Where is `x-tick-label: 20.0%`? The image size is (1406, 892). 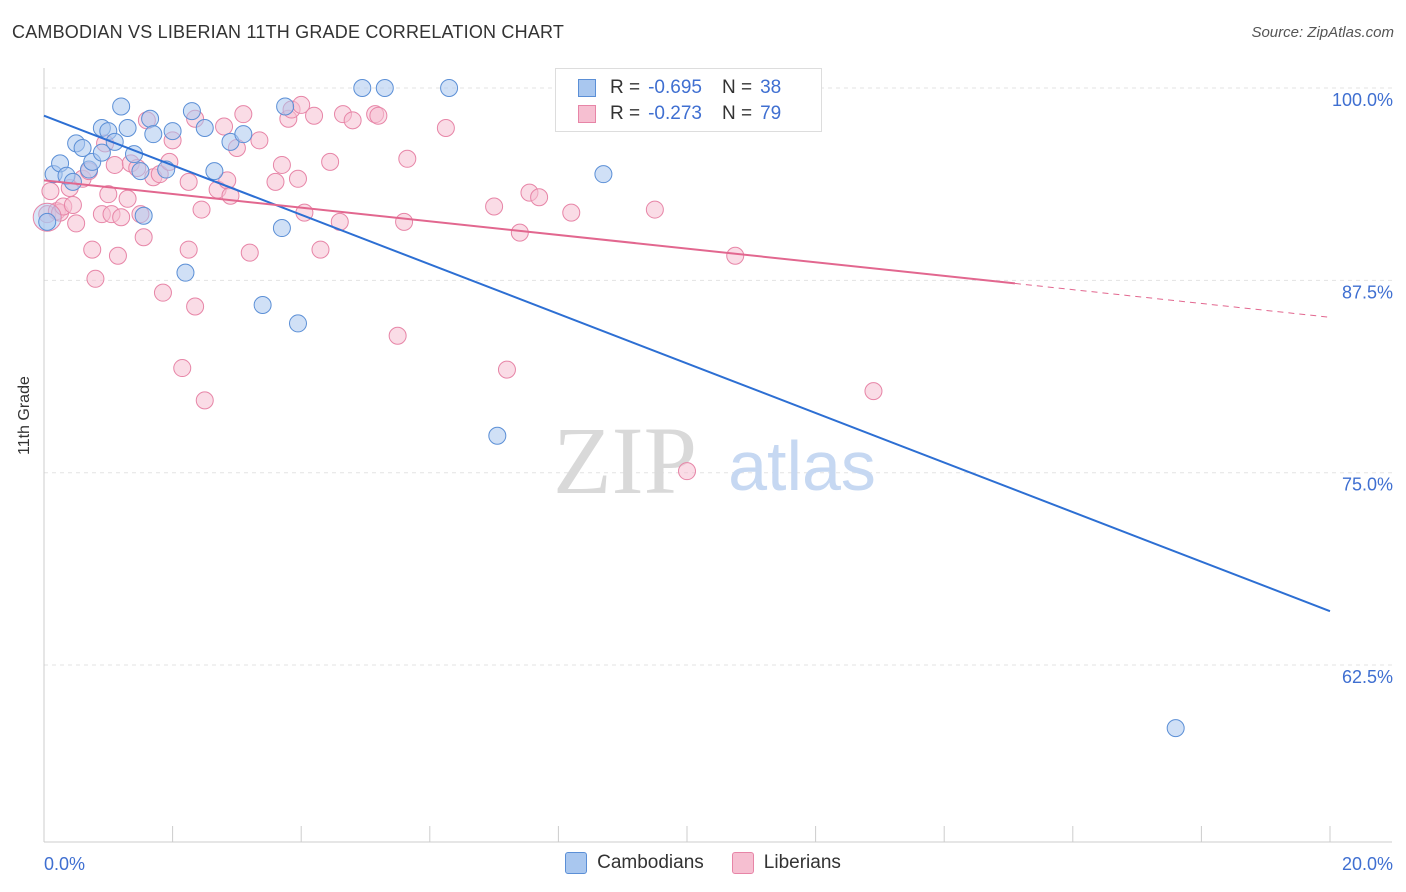
x-tick-label: 20.0% is located at coordinates (1367, 864).